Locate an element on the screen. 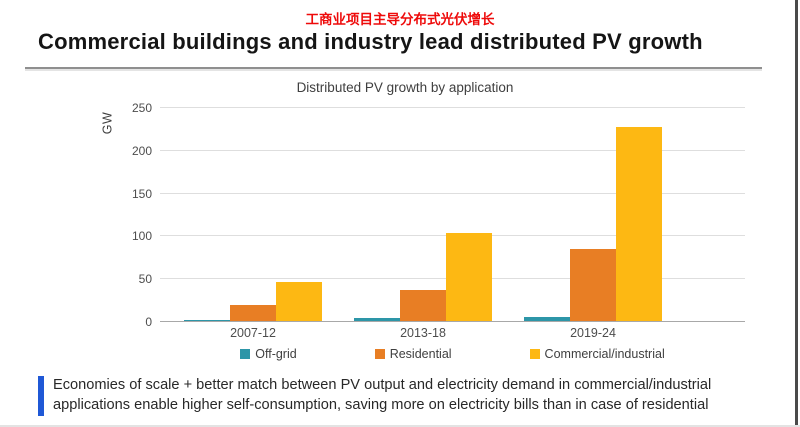  slide-right-border is located at coordinates (796, 212).